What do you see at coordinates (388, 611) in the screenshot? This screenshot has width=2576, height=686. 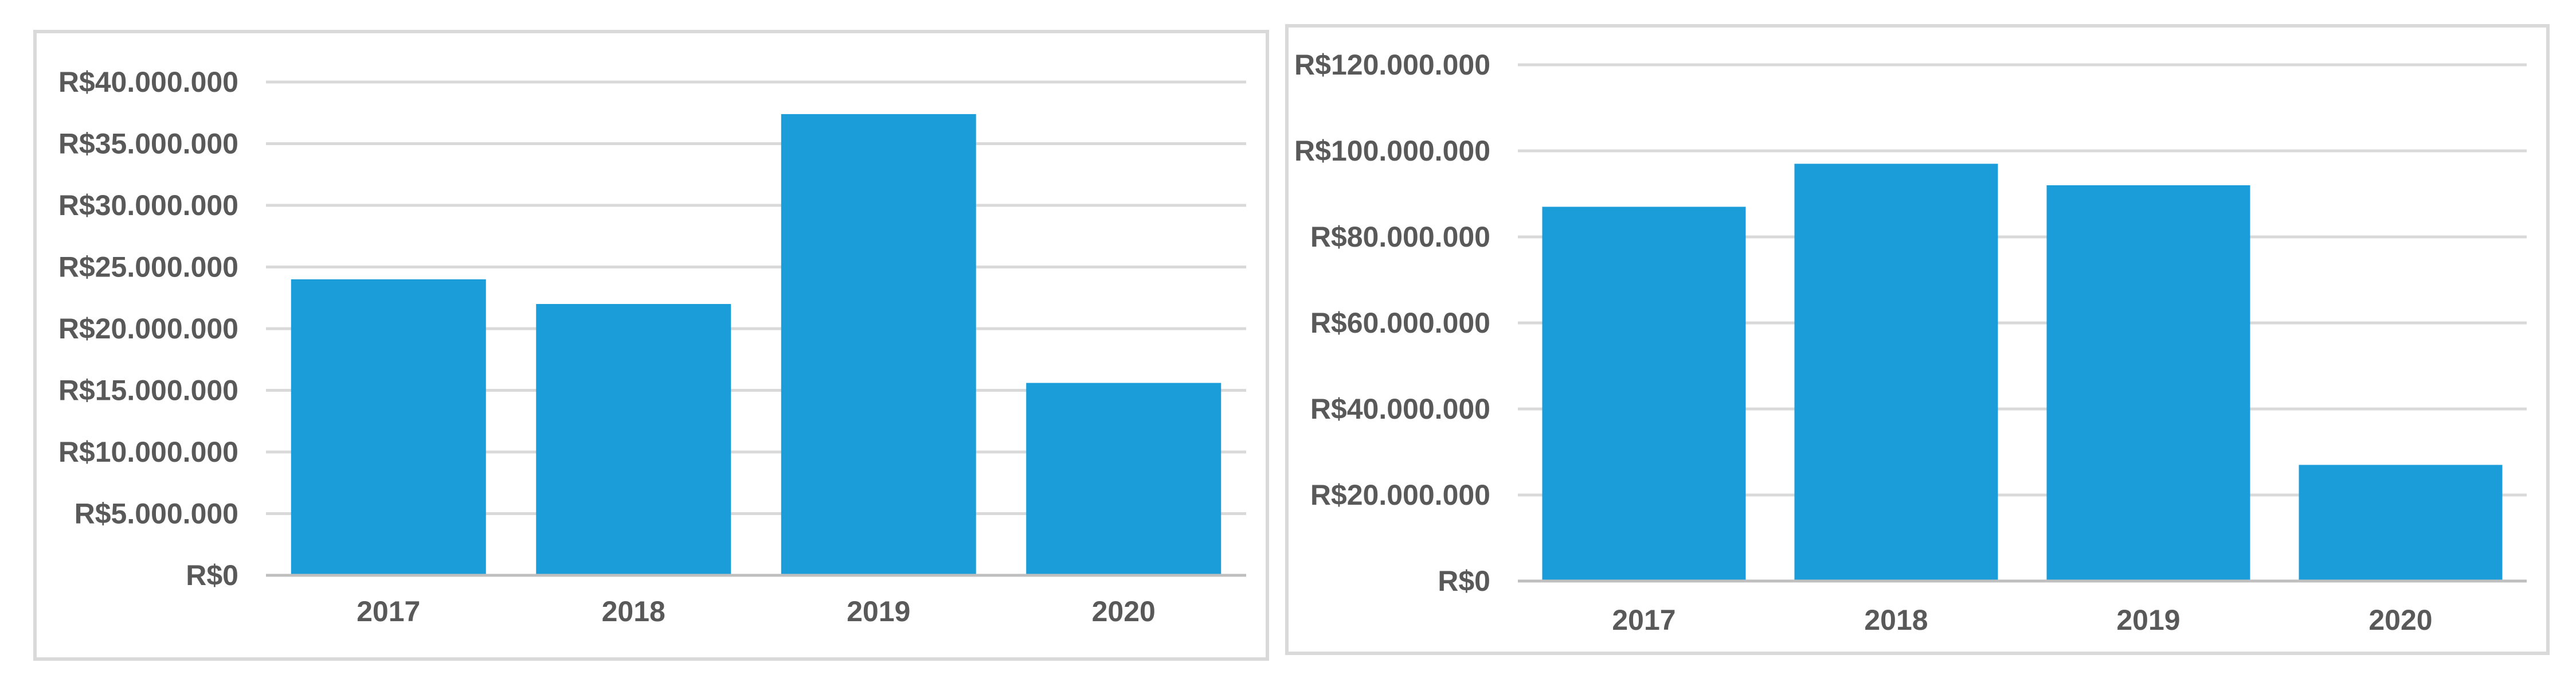 I see `x-tick-label-left-2017: 2017` at bounding box center [388, 611].